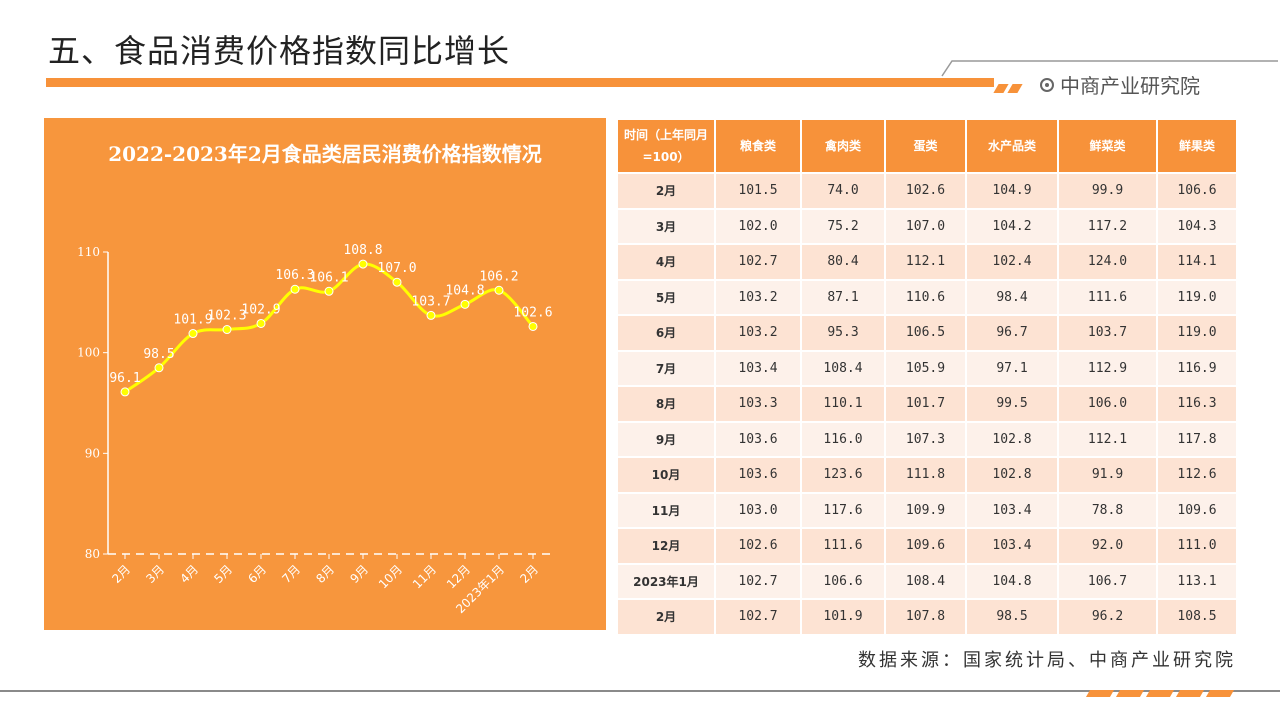 The image size is (1280, 720). I want to click on table-cell-value: 101.7, so click(925, 404).